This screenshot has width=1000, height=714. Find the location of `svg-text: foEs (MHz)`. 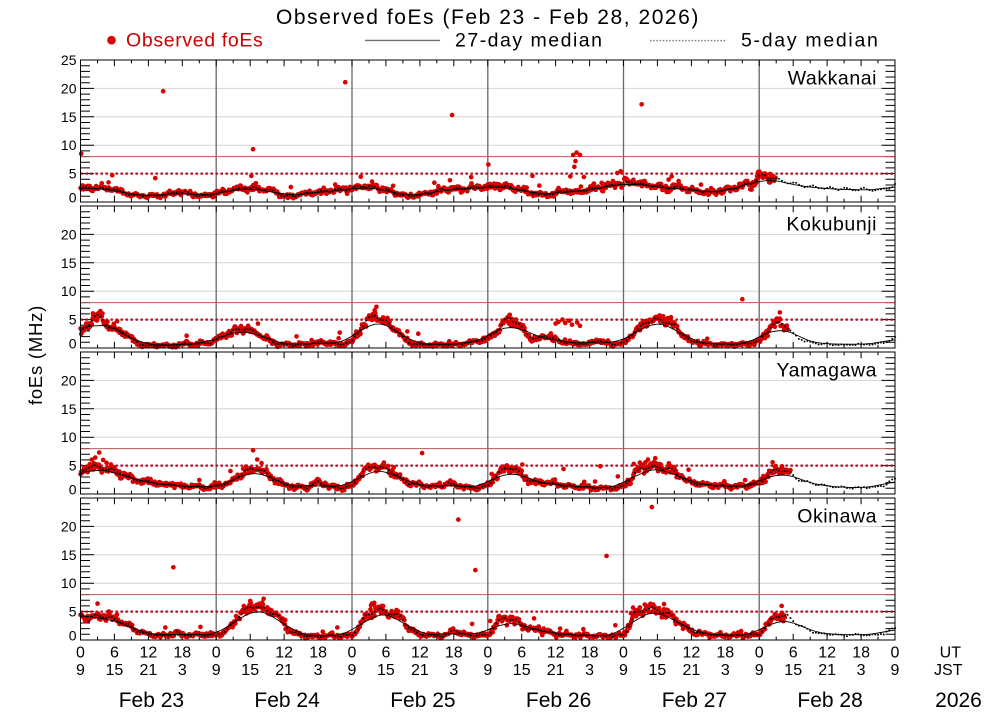

svg-text: foEs (MHz) is located at coordinates (35, 355).